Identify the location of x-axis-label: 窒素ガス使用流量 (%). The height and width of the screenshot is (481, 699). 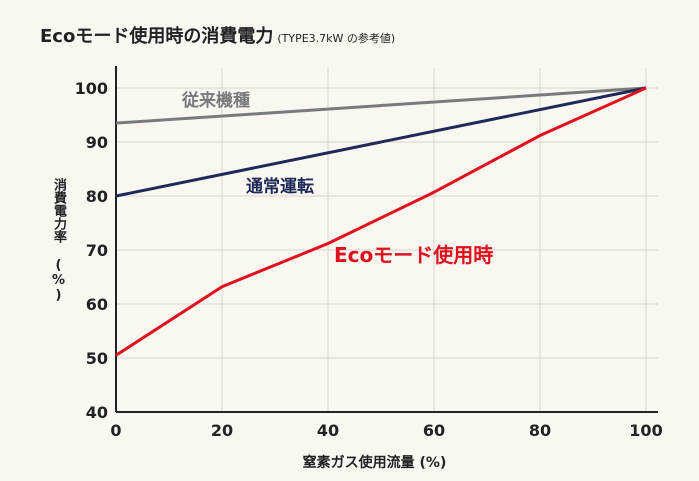
(374, 463).